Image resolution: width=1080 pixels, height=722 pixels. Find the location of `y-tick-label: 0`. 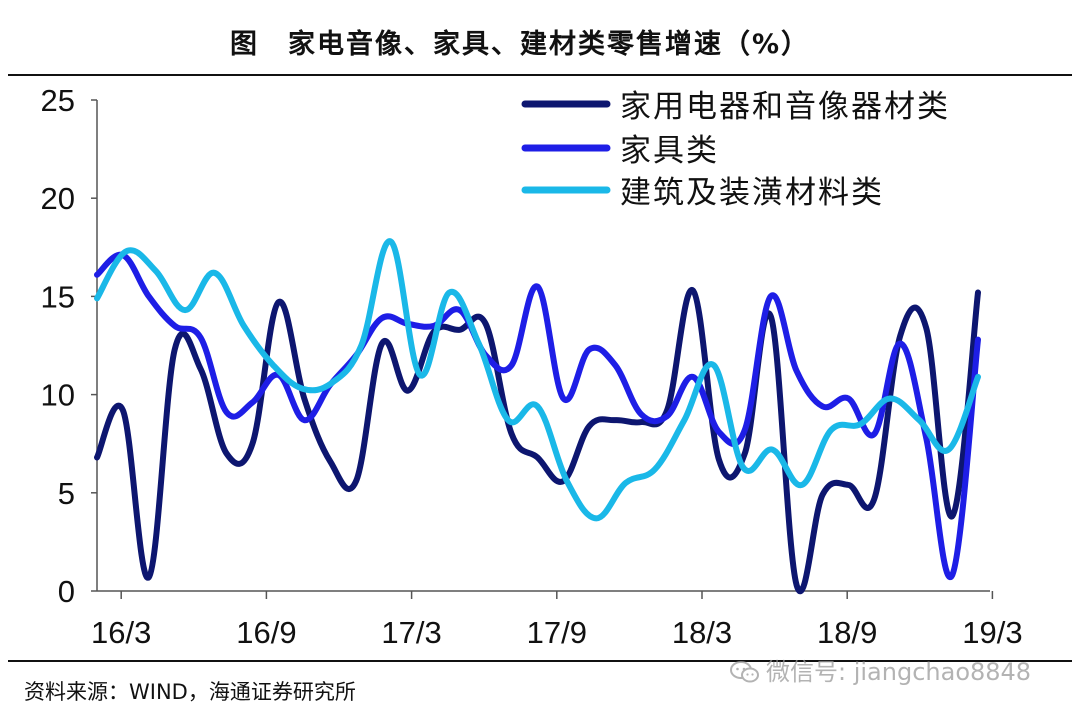

y-tick-label: 0 is located at coordinates (66, 591).